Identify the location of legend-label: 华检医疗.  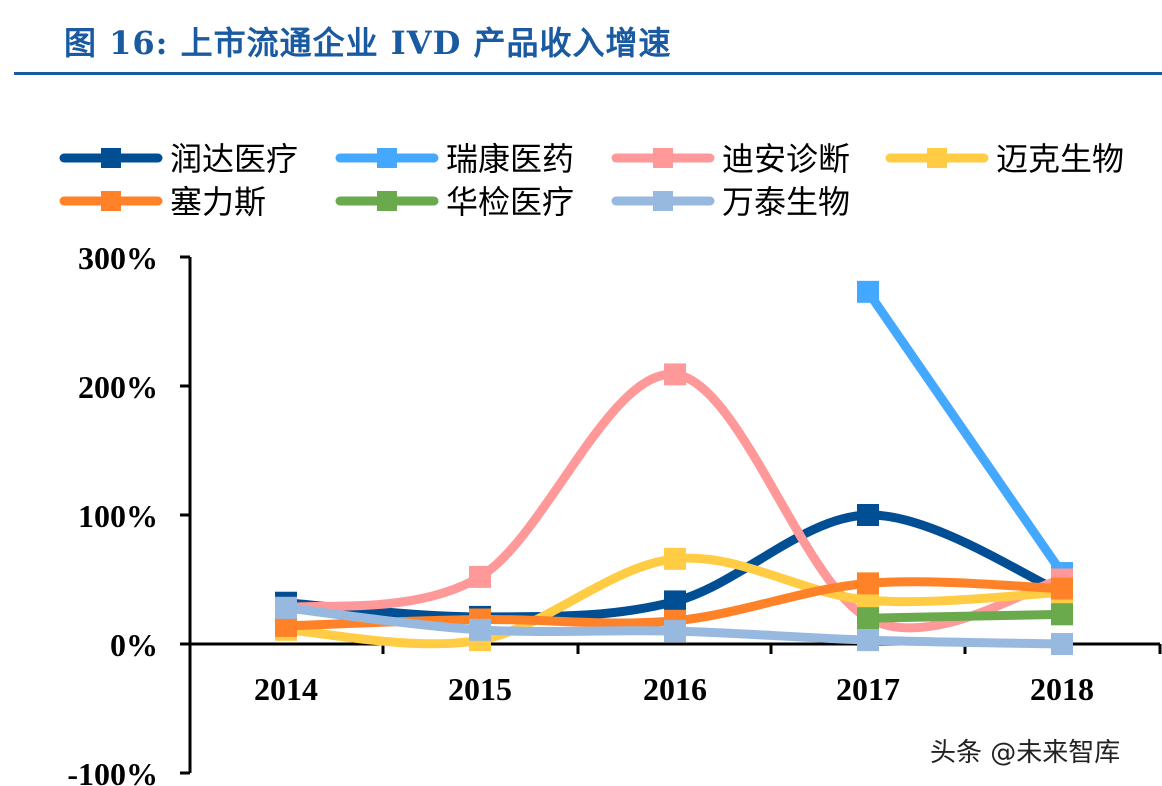
(510, 202).